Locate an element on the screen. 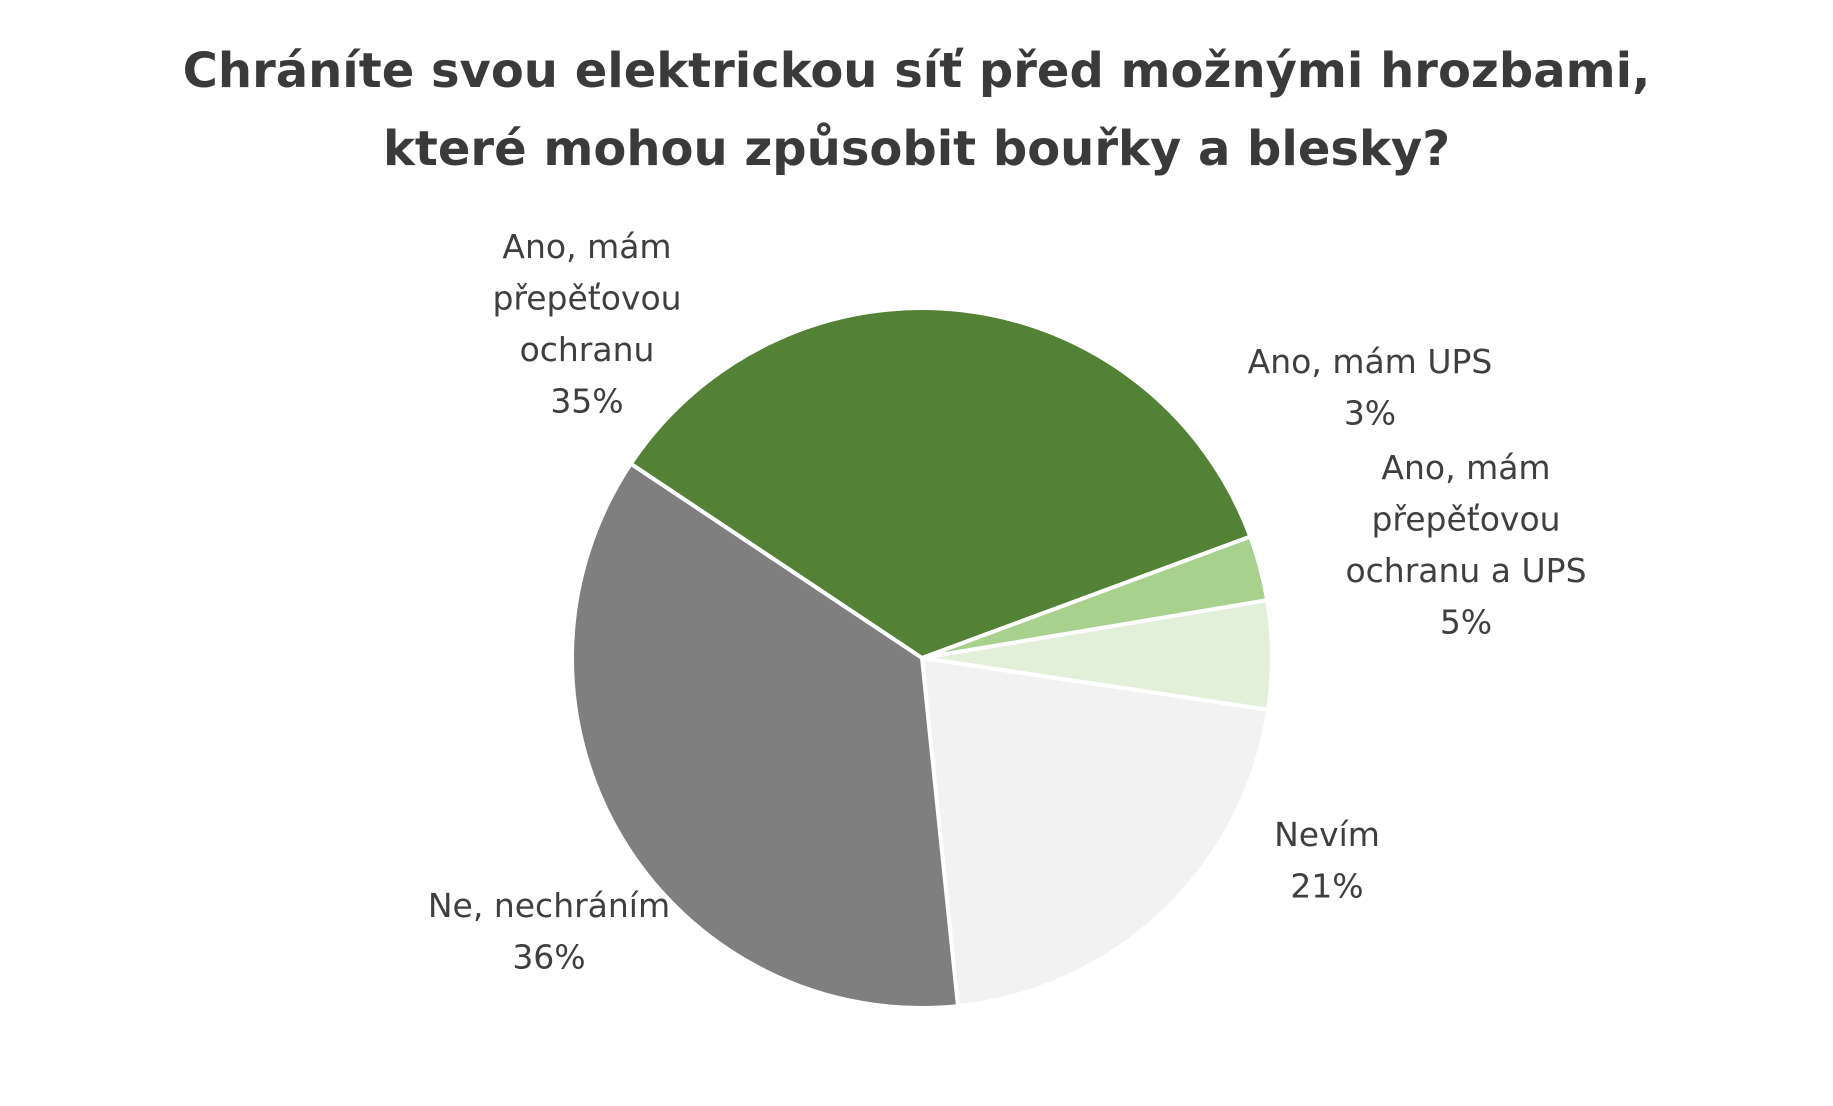 The width and height of the screenshot is (1833, 1106). slice-percent: 35% is located at coordinates (586, 401).